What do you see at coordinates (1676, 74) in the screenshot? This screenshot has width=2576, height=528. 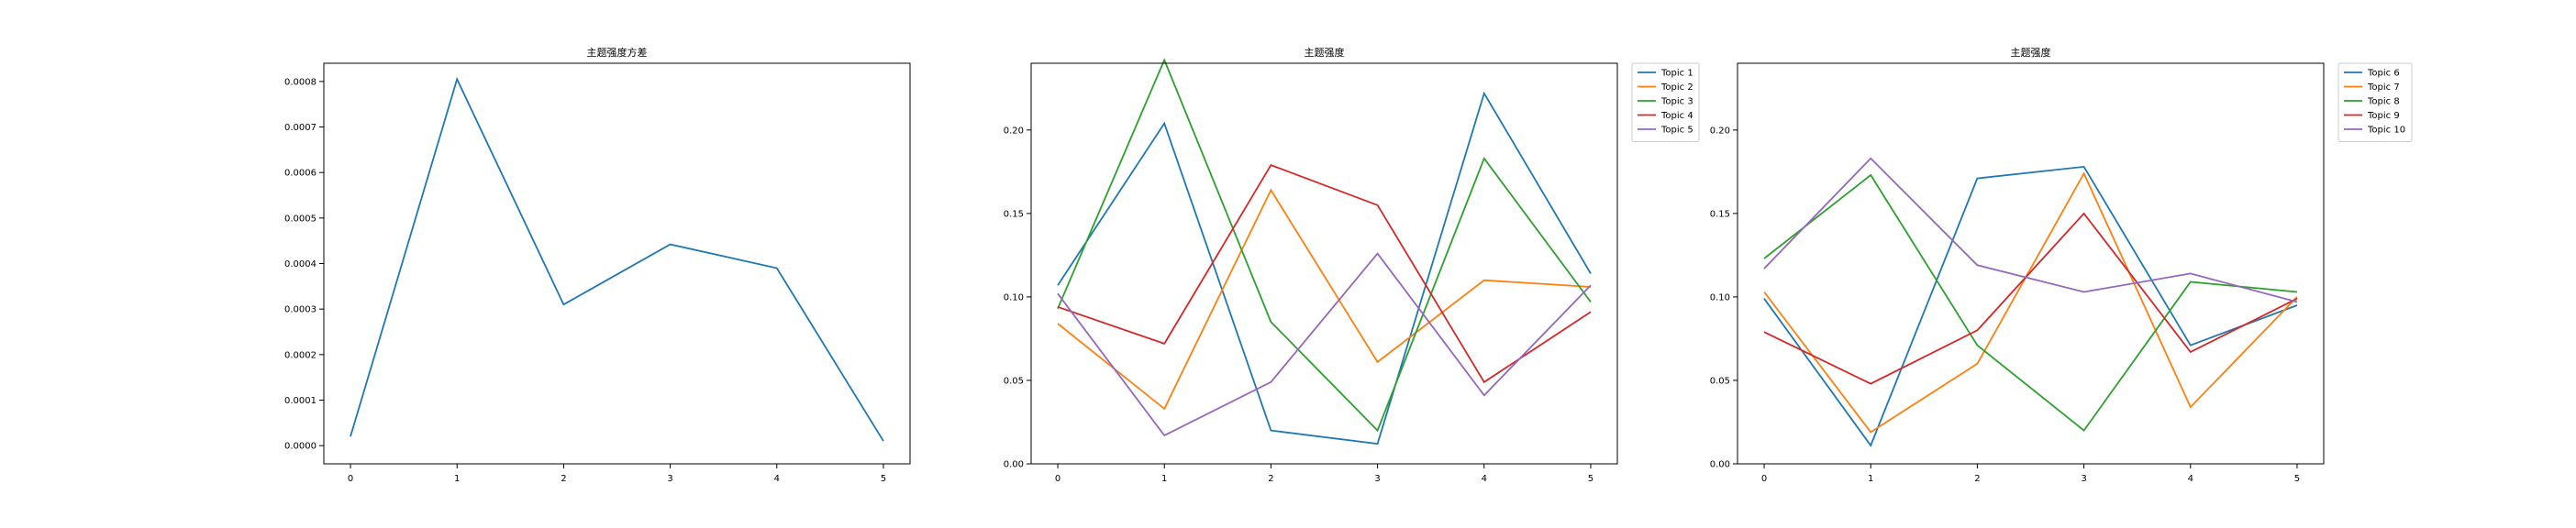 I see `legend-label: Topic 1` at bounding box center [1676, 74].